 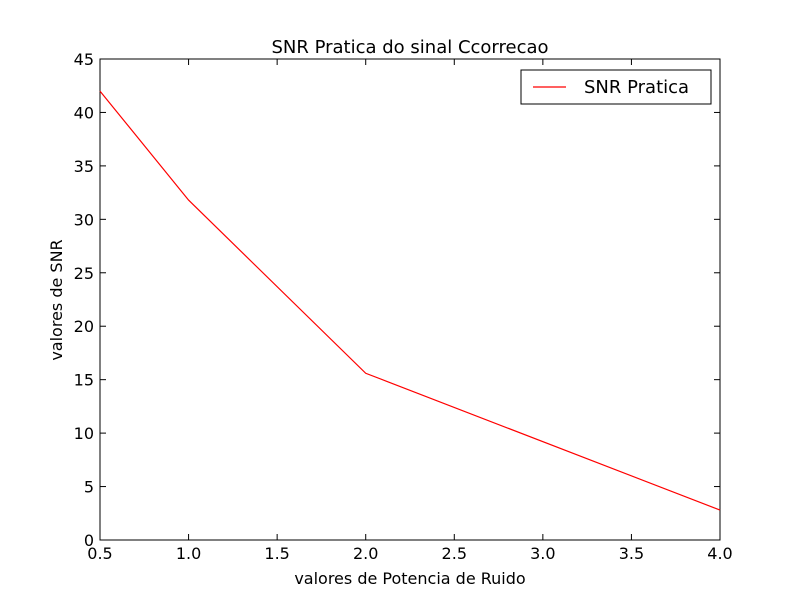 What do you see at coordinates (84, 59) in the screenshot?
I see `y-tick-label: 45` at bounding box center [84, 59].